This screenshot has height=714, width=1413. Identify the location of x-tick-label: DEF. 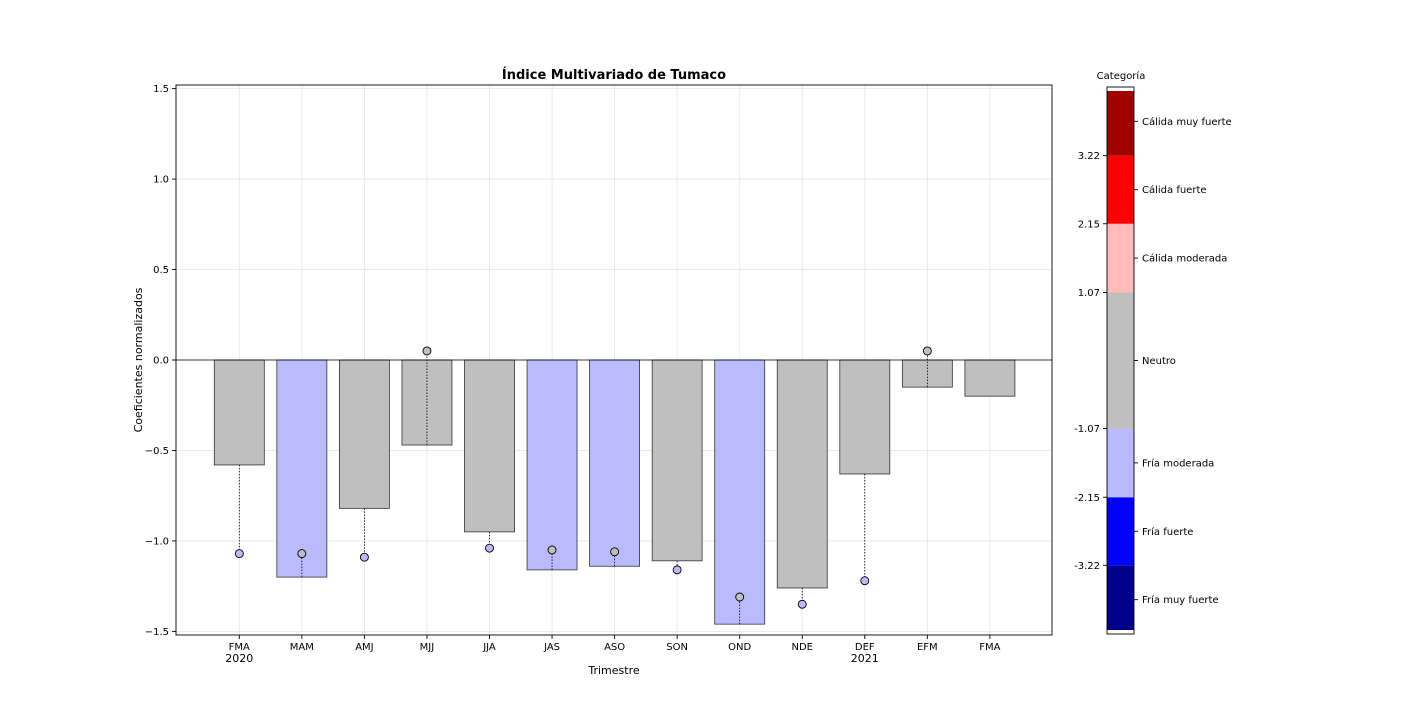
(865, 647).